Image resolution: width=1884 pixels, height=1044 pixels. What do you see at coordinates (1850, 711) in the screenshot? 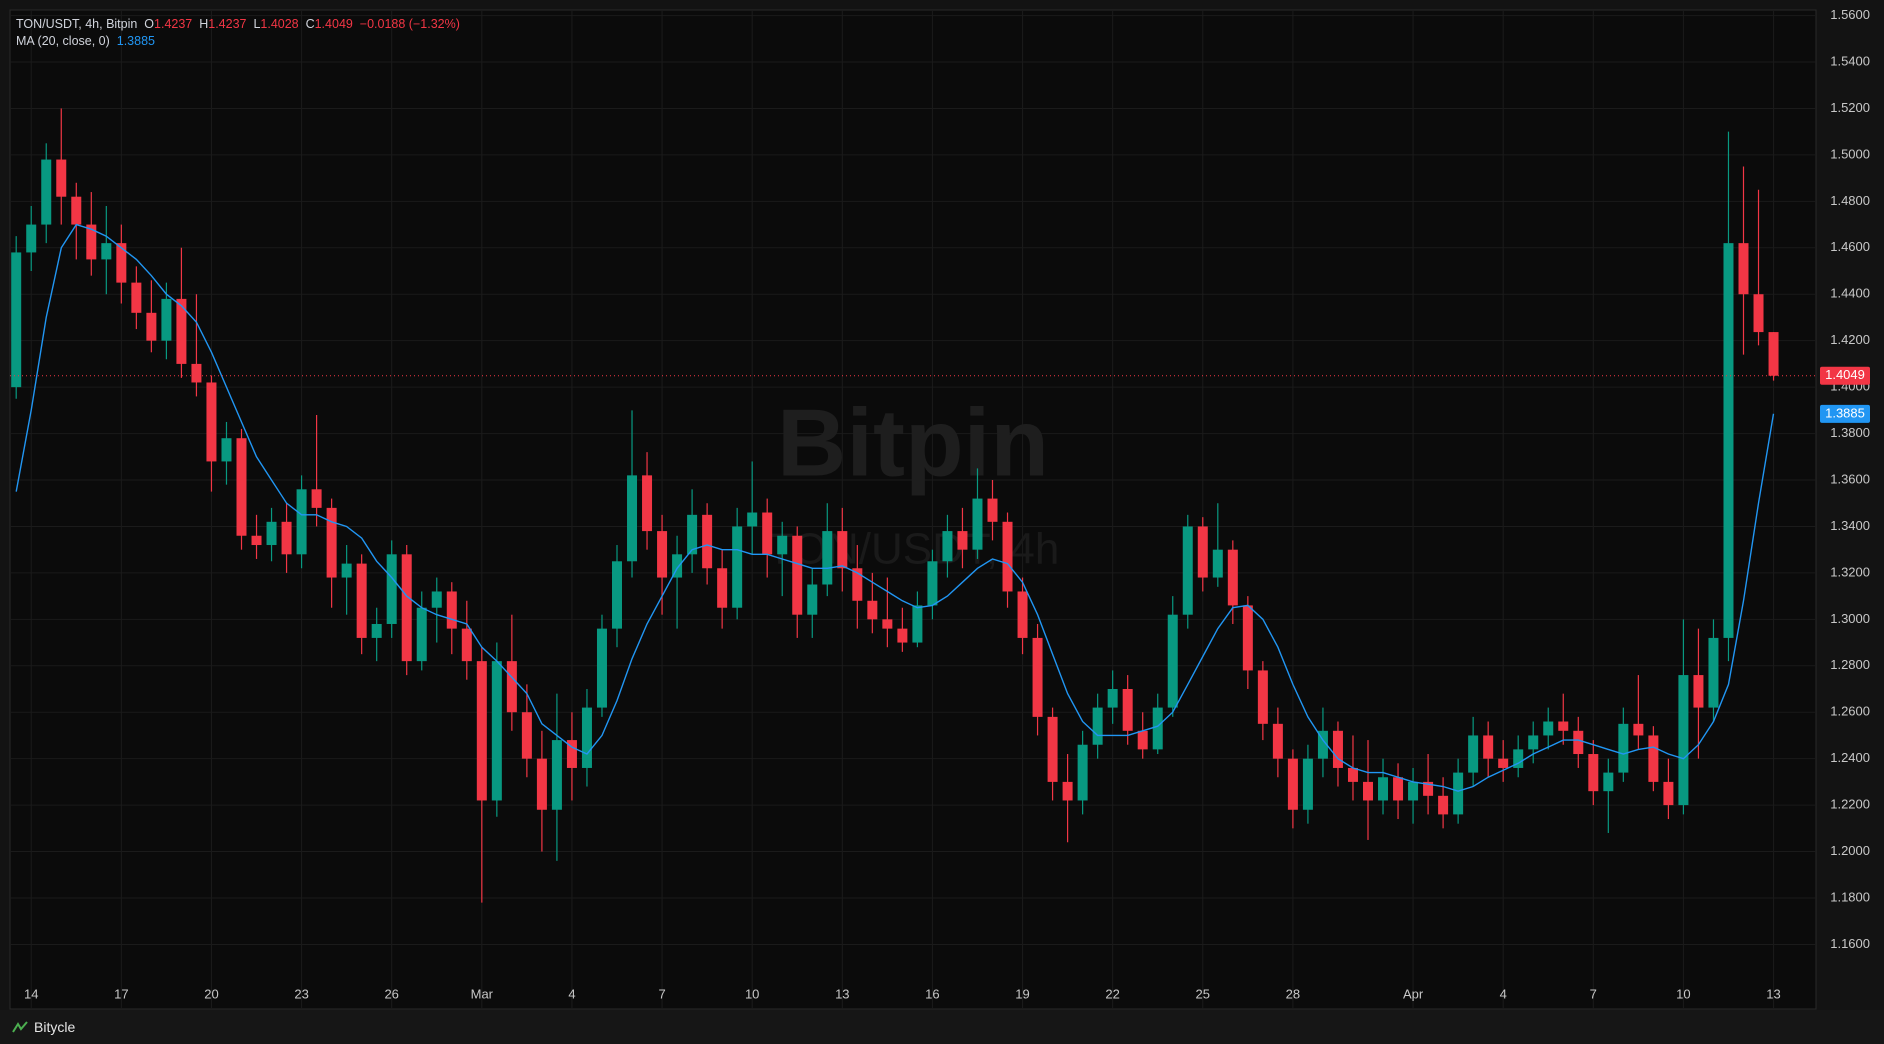
I see `y-tick-label: 1.2600` at bounding box center [1850, 711].